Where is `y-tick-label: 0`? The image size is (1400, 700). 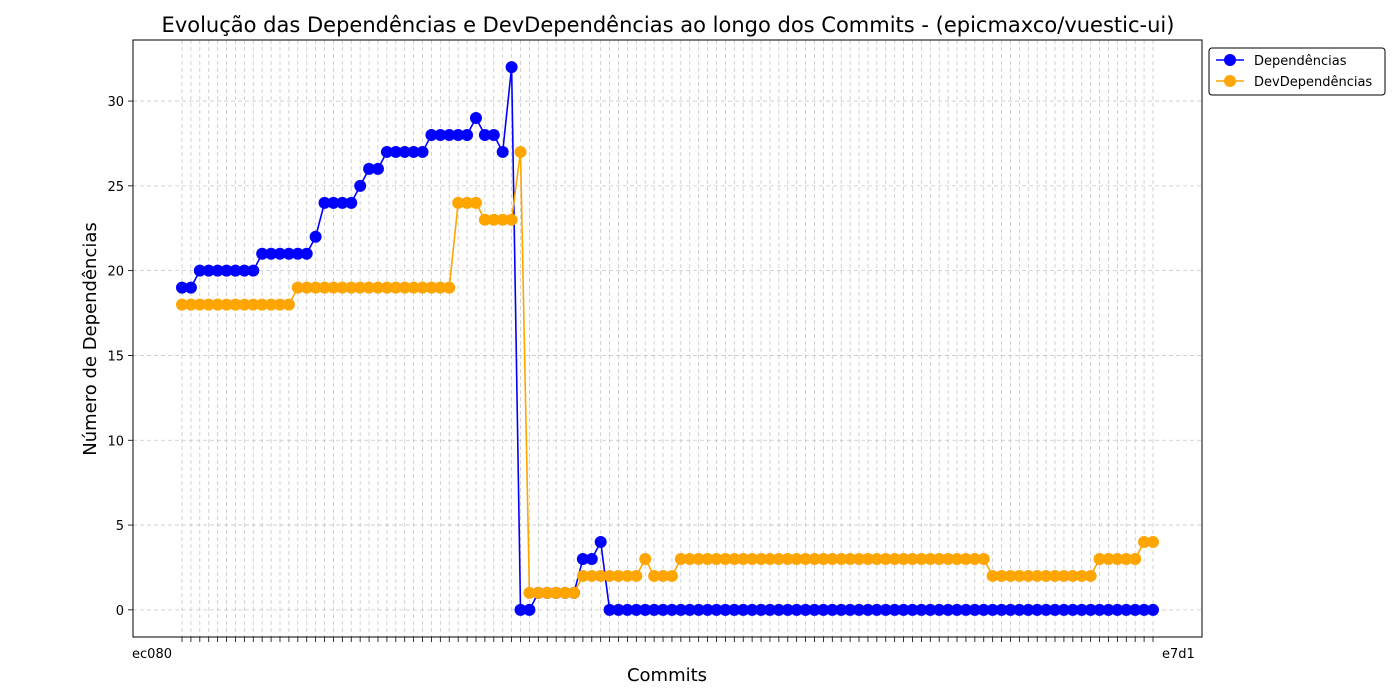
y-tick-label: 0 is located at coordinates (120, 611).